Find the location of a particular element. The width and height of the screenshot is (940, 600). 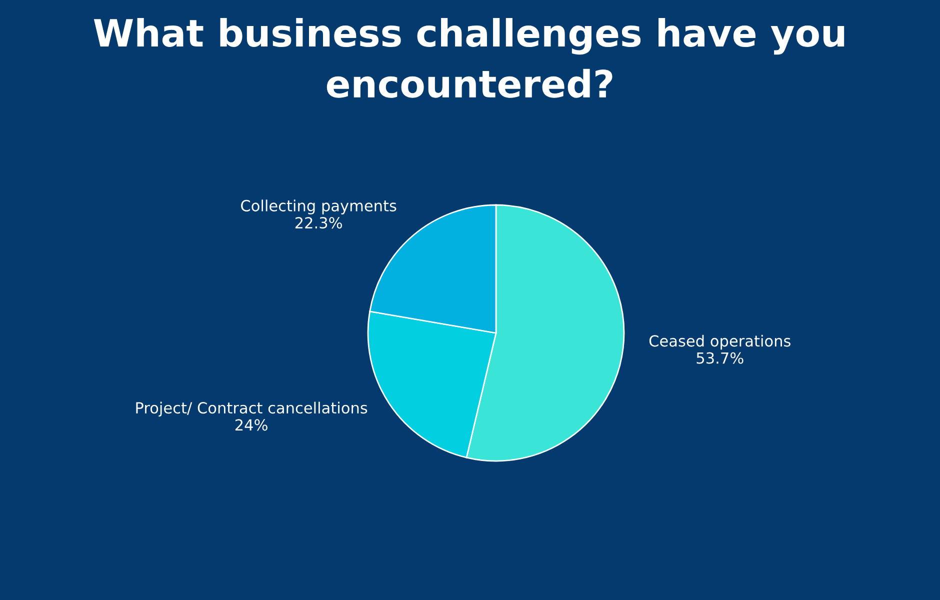

slice-label: Collecting payments is located at coordinates (318, 207).